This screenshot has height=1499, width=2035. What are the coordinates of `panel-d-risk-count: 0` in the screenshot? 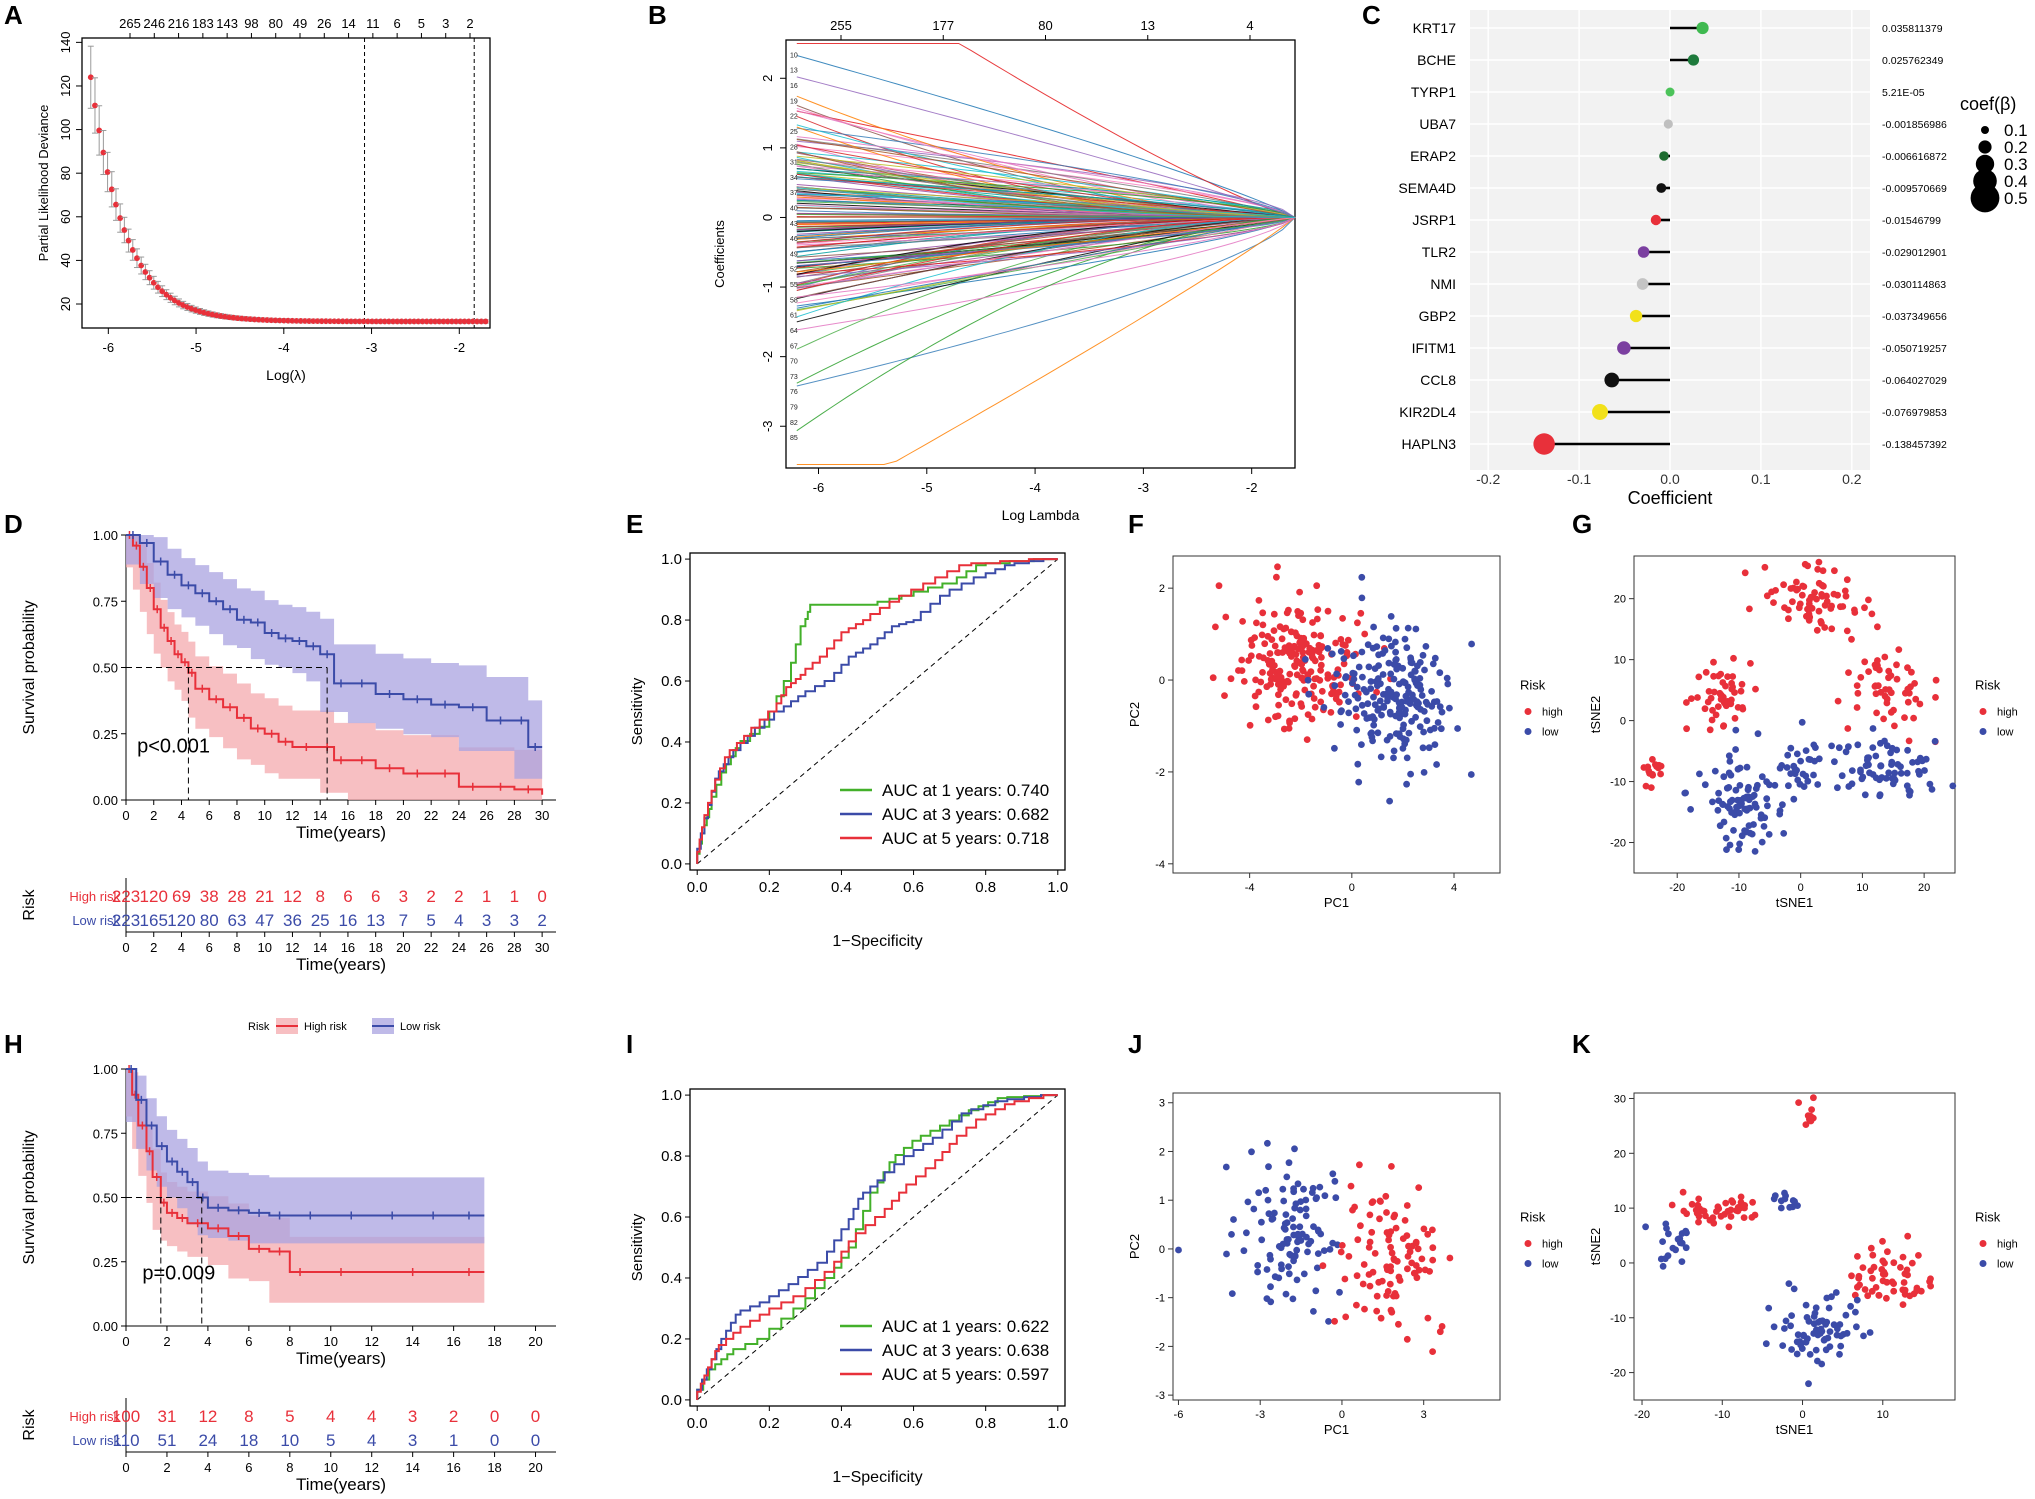 It's located at (541, 896).